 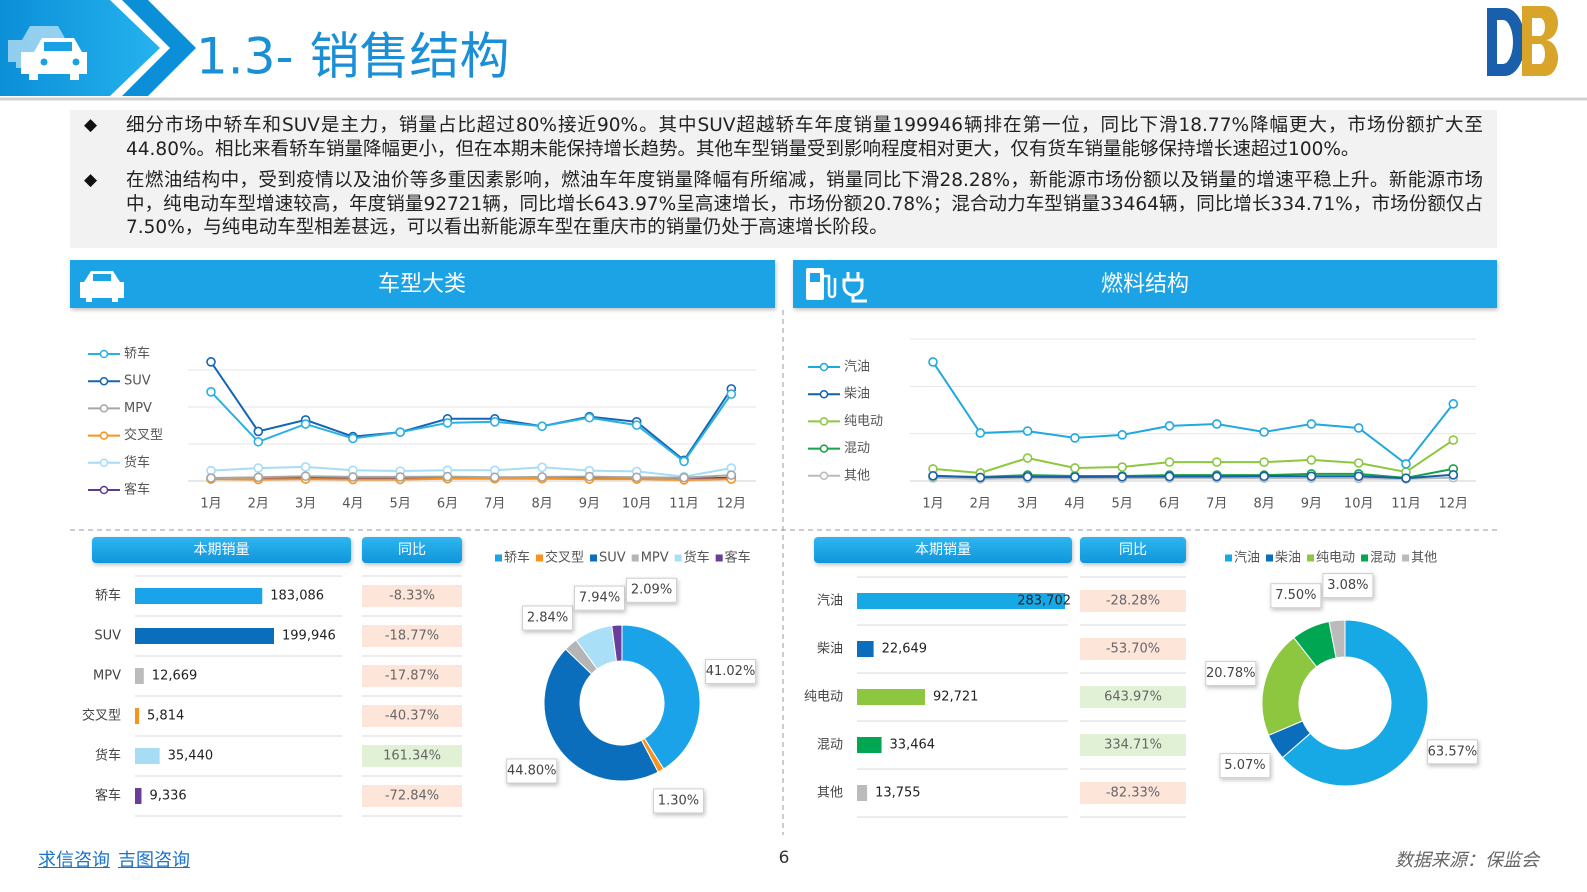 What do you see at coordinates (564, 558) in the screenshot?
I see `legend-label: 交叉型` at bounding box center [564, 558].